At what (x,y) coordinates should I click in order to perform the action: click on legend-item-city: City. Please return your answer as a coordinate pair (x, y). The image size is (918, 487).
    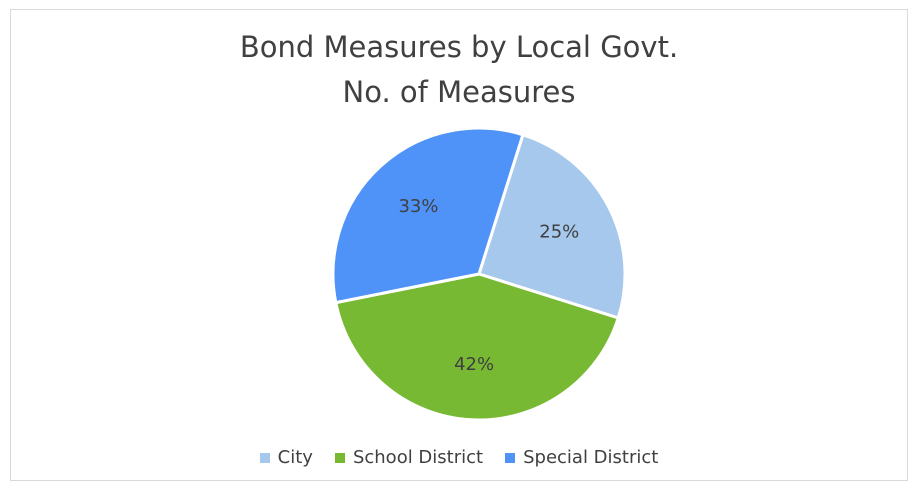
    Looking at the image, I should click on (286, 457).